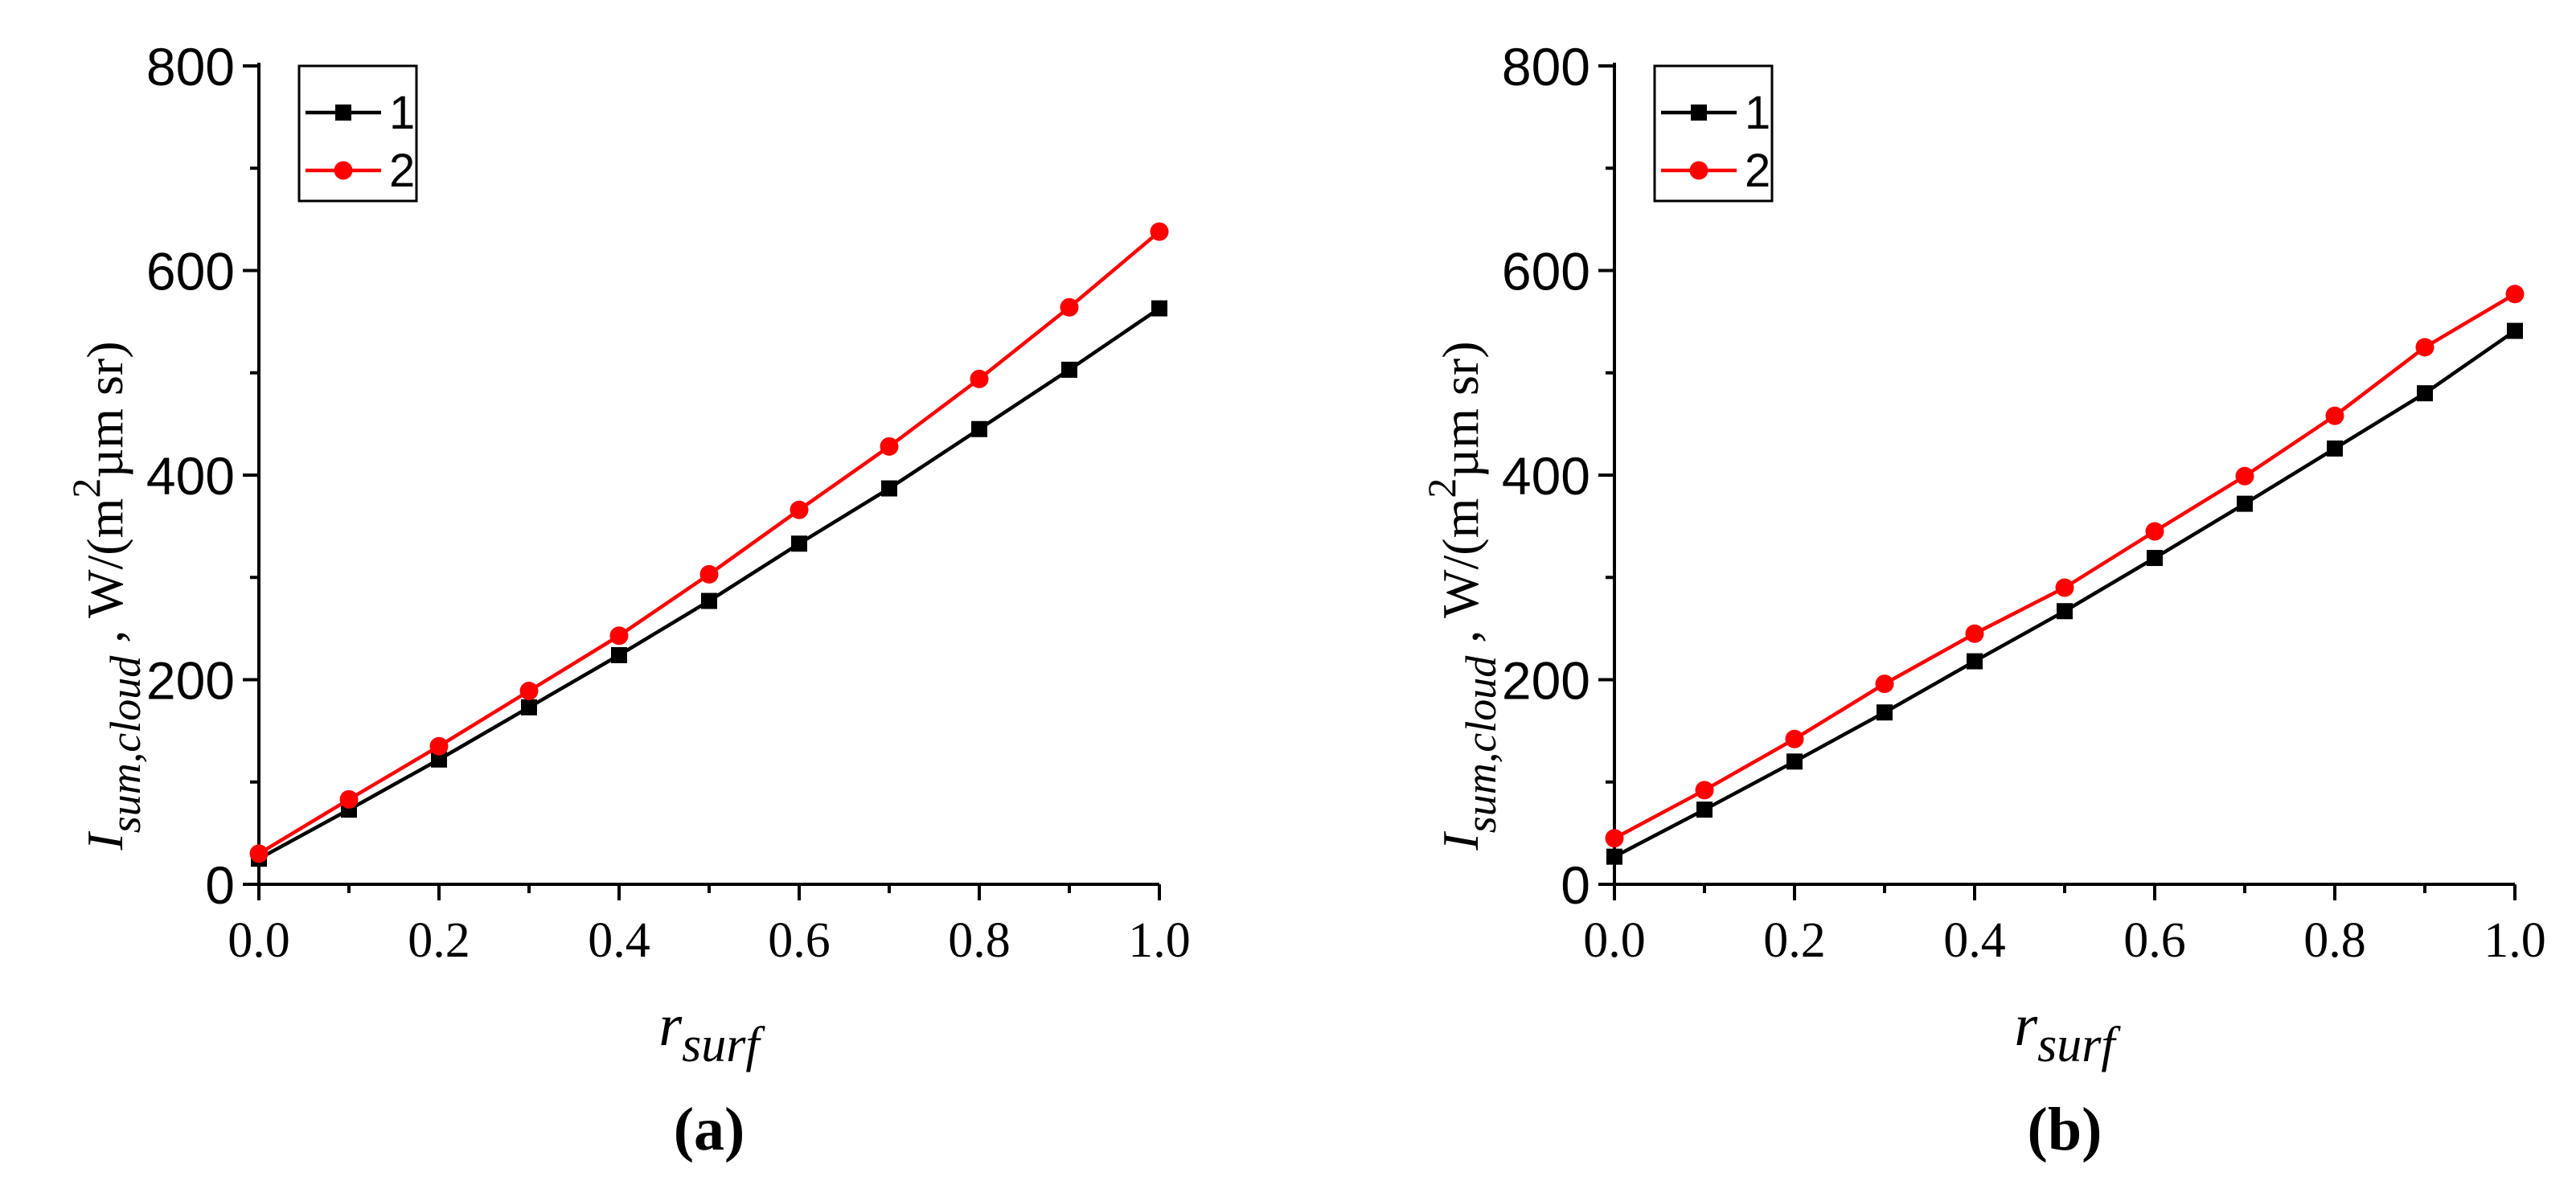 This screenshot has width=2576, height=1193. What do you see at coordinates (670, 1026) in the screenshot?
I see `panel-a-x-title-main: r` at bounding box center [670, 1026].